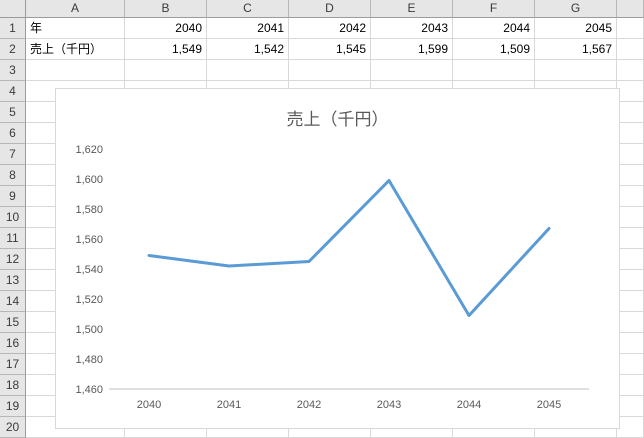  I want to click on row-header-13: 13, so click(13, 280).